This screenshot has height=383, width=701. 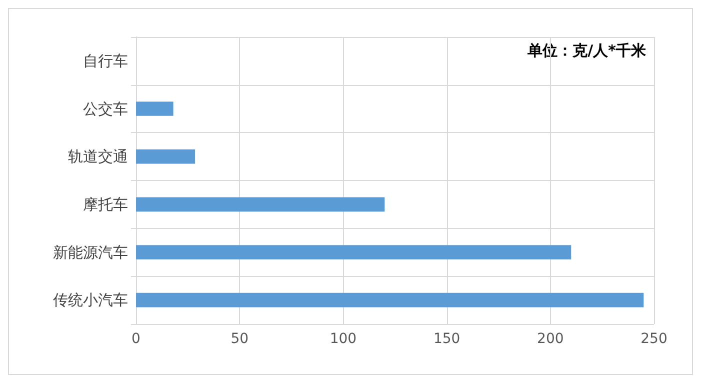 I want to click on y-tick-label: 公交车, so click(x=105, y=109).